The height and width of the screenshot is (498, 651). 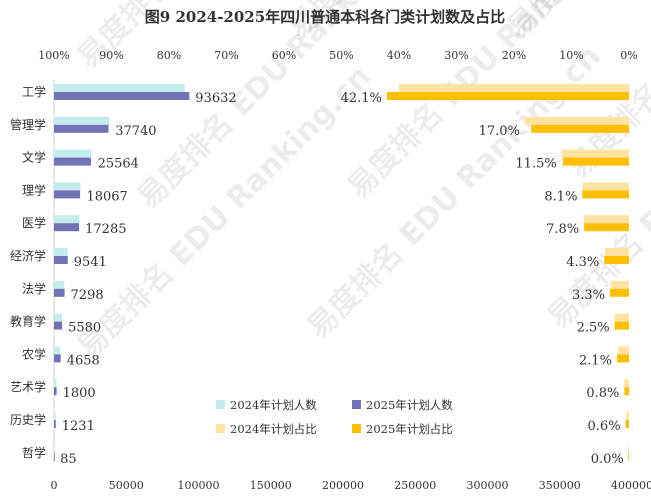 What do you see at coordinates (169, 55) in the screenshot?
I see `x-tick-label-top: 80%` at bounding box center [169, 55].